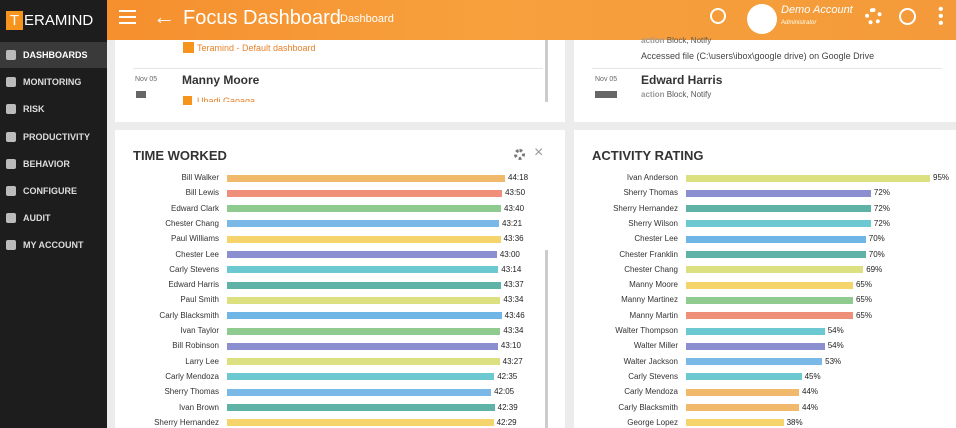 Image resolution: width=956 pixels, height=428 pixels. I want to click on search-icon, so click(718, 16).